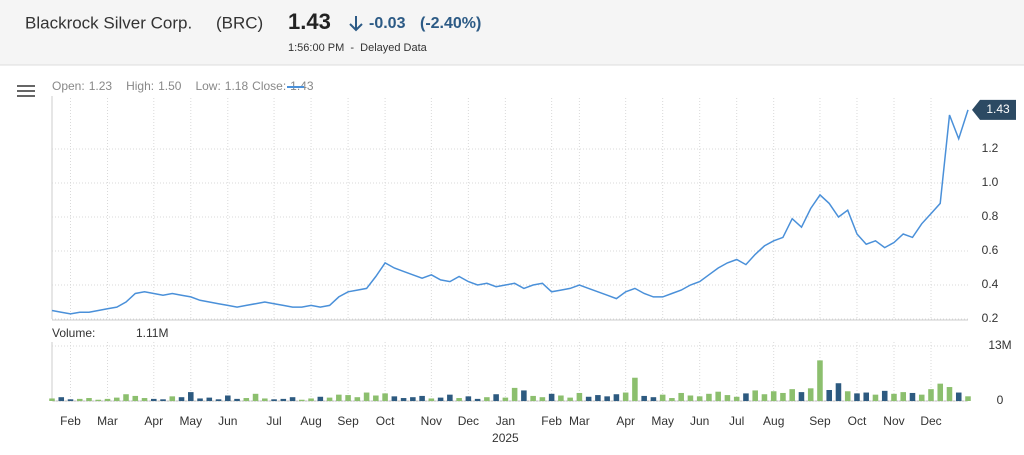 This screenshot has width=1024, height=455. Describe the element at coordinates (68, 86) in the screenshot. I see `legend-label: Open:` at that location.